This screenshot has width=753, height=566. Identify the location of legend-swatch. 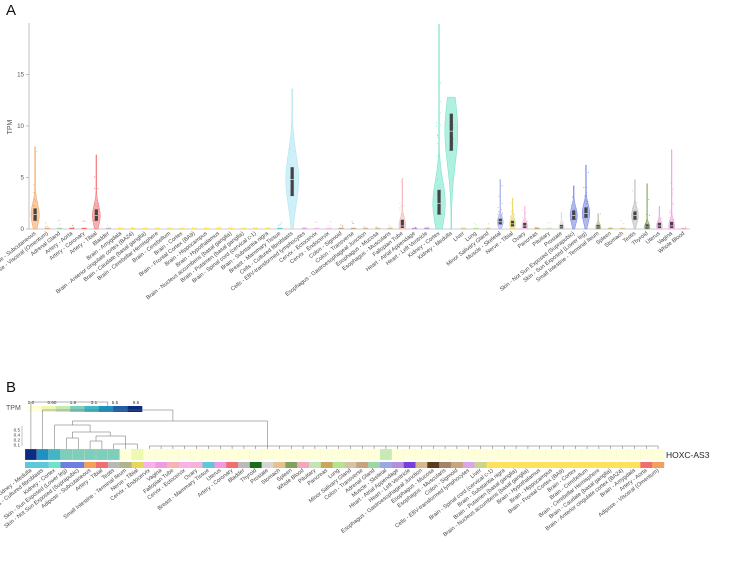
(34, 409).